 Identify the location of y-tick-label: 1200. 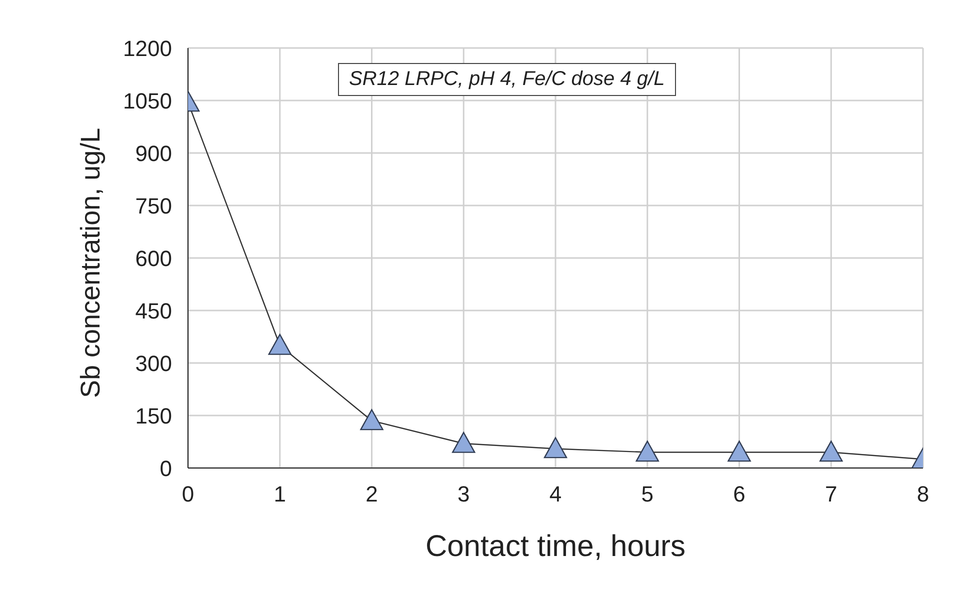
(147, 48).